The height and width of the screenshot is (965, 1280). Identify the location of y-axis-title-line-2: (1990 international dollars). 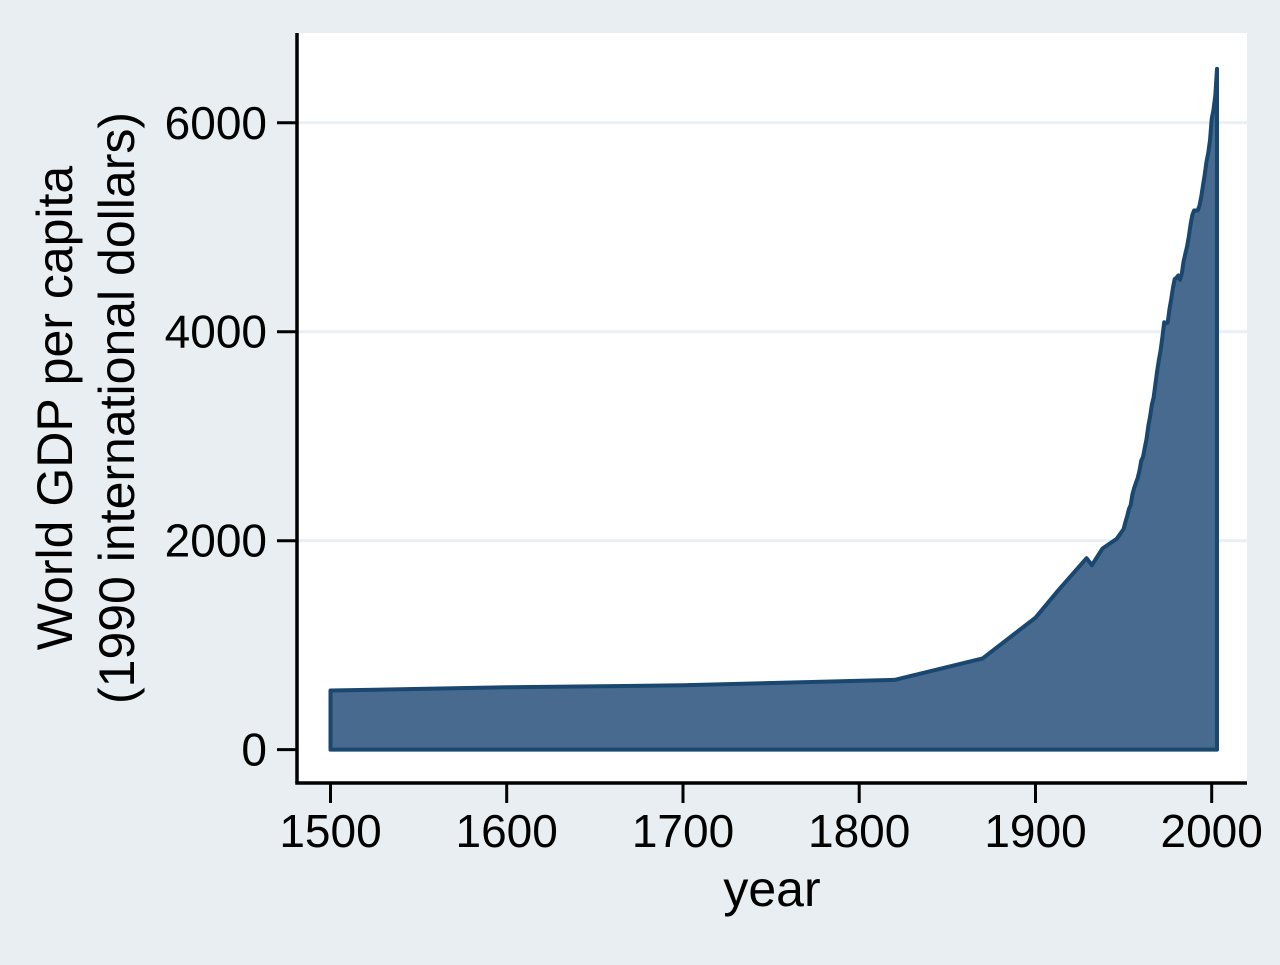
(117, 408).